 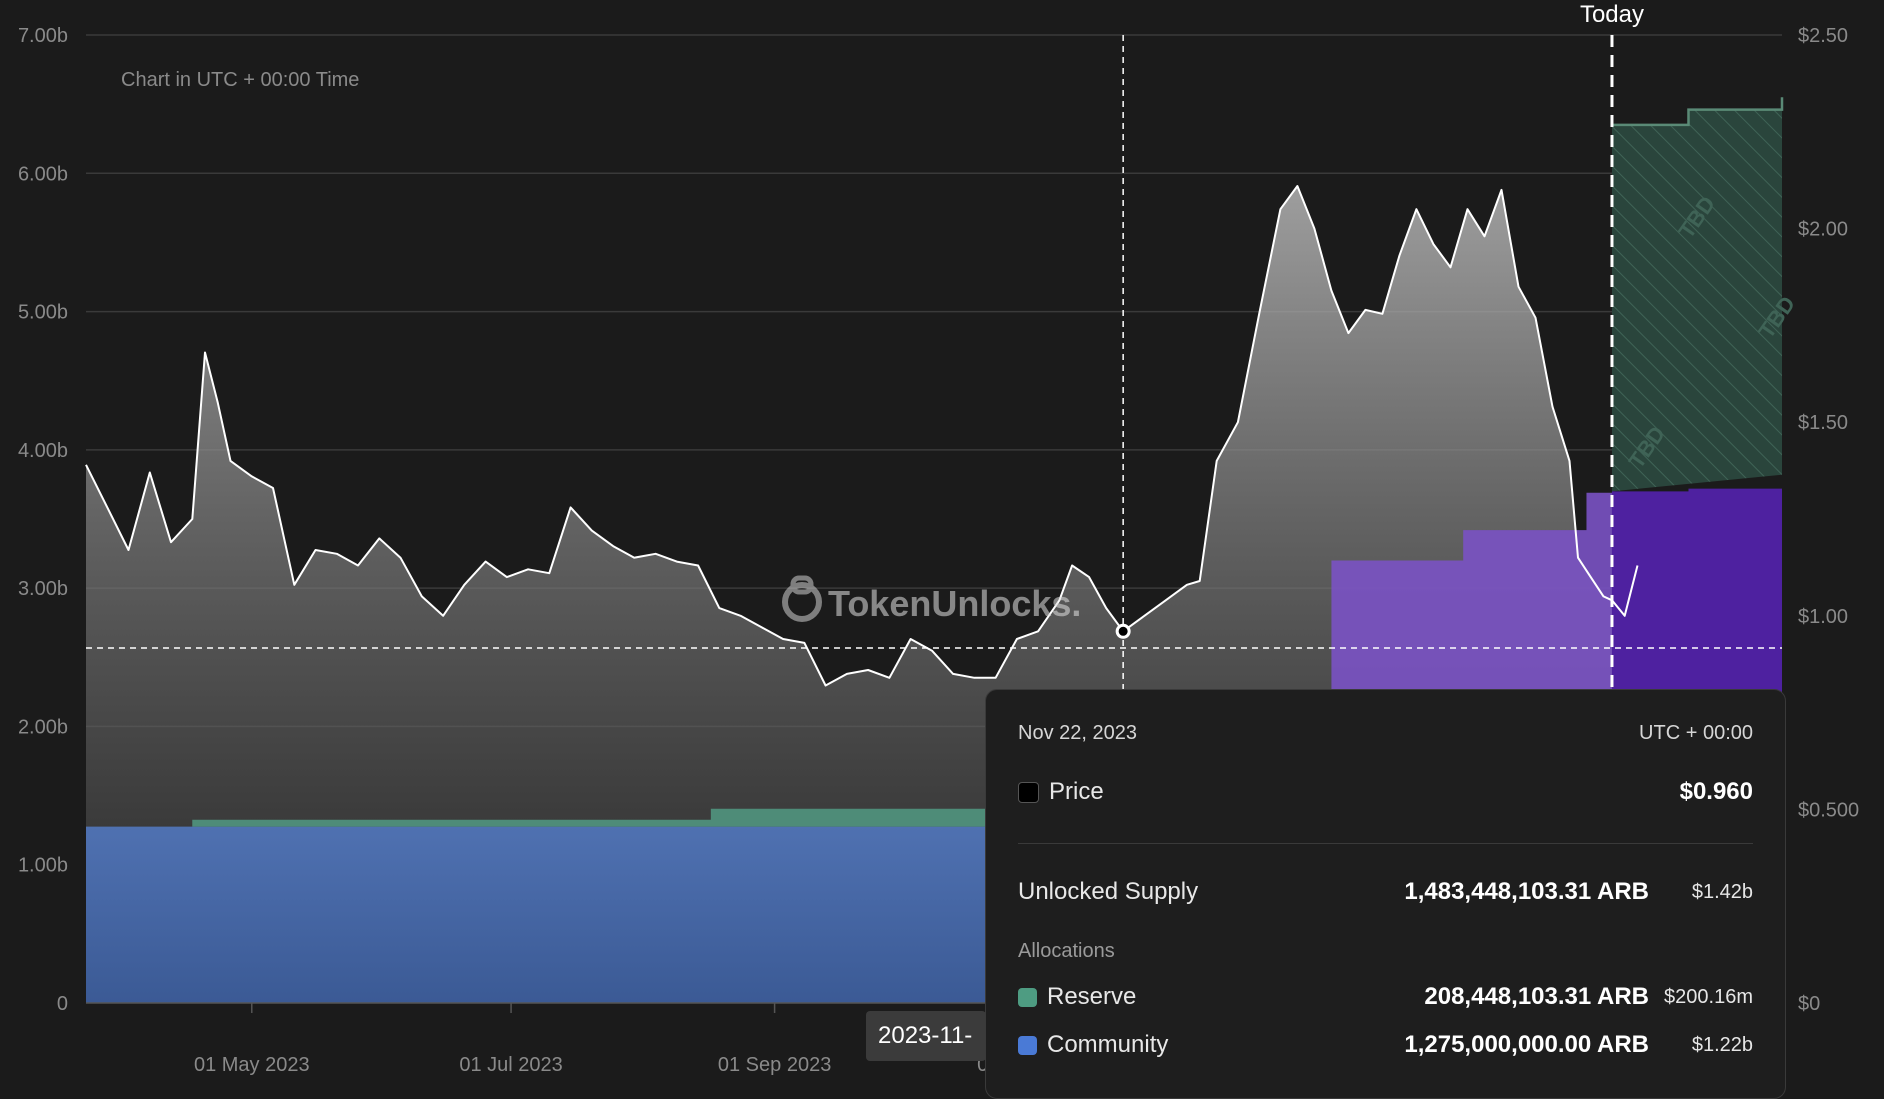 What do you see at coordinates (1108, 891) in the screenshot?
I see `unlocked-label: Unlocked Supply` at bounding box center [1108, 891].